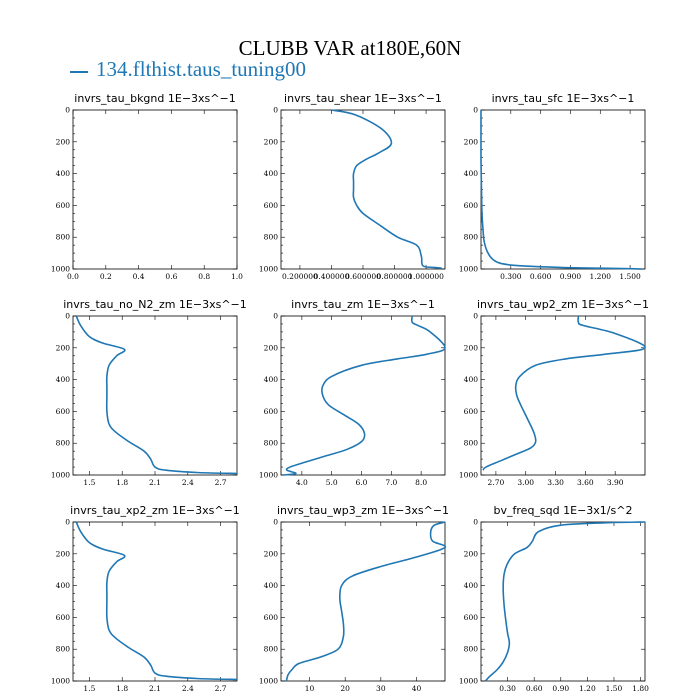 This screenshot has width=700, height=700. What do you see at coordinates (615, 482) in the screenshot?
I see `x-tick-label: 3.90` at bounding box center [615, 482].